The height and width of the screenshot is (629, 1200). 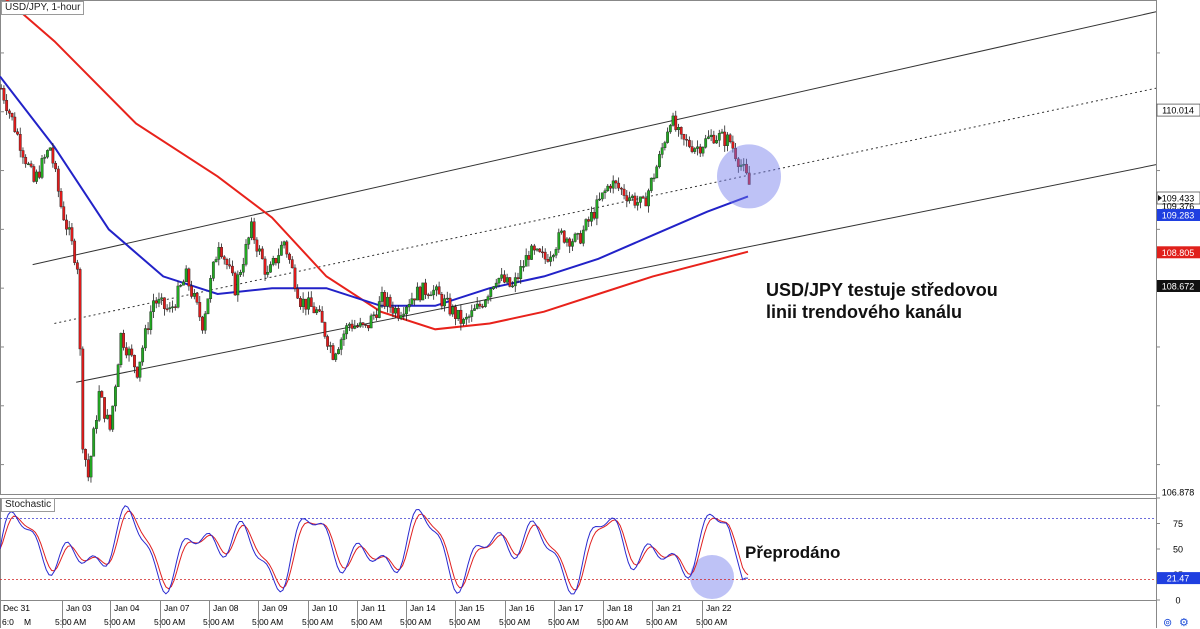 What do you see at coordinates (1184, 623) in the screenshot?
I see `settings-icon: ⚙` at bounding box center [1184, 623].